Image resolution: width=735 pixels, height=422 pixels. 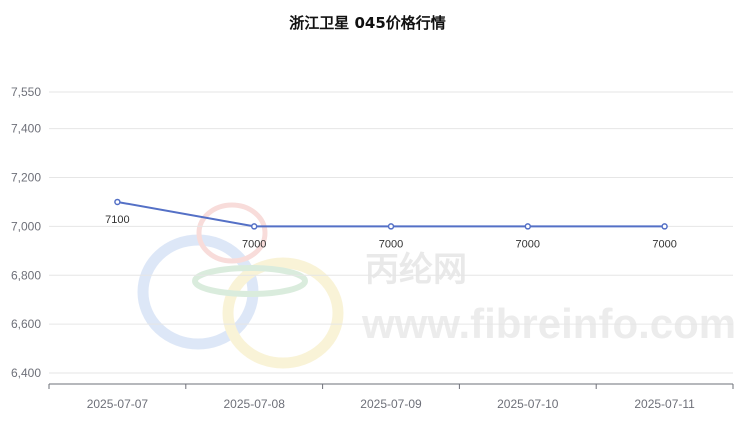 What do you see at coordinates (232, 233) in the screenshot?
I see `watermark-ring-red` at bounding box center [232, 233].